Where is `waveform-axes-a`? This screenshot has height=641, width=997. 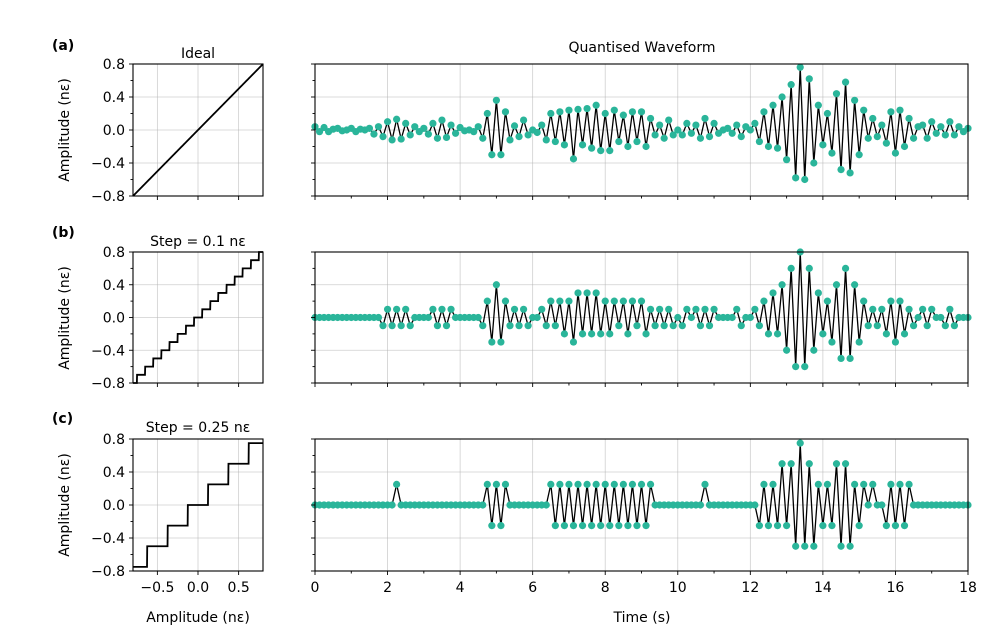
waveform-axes-a is located at coordinates (641, 131).